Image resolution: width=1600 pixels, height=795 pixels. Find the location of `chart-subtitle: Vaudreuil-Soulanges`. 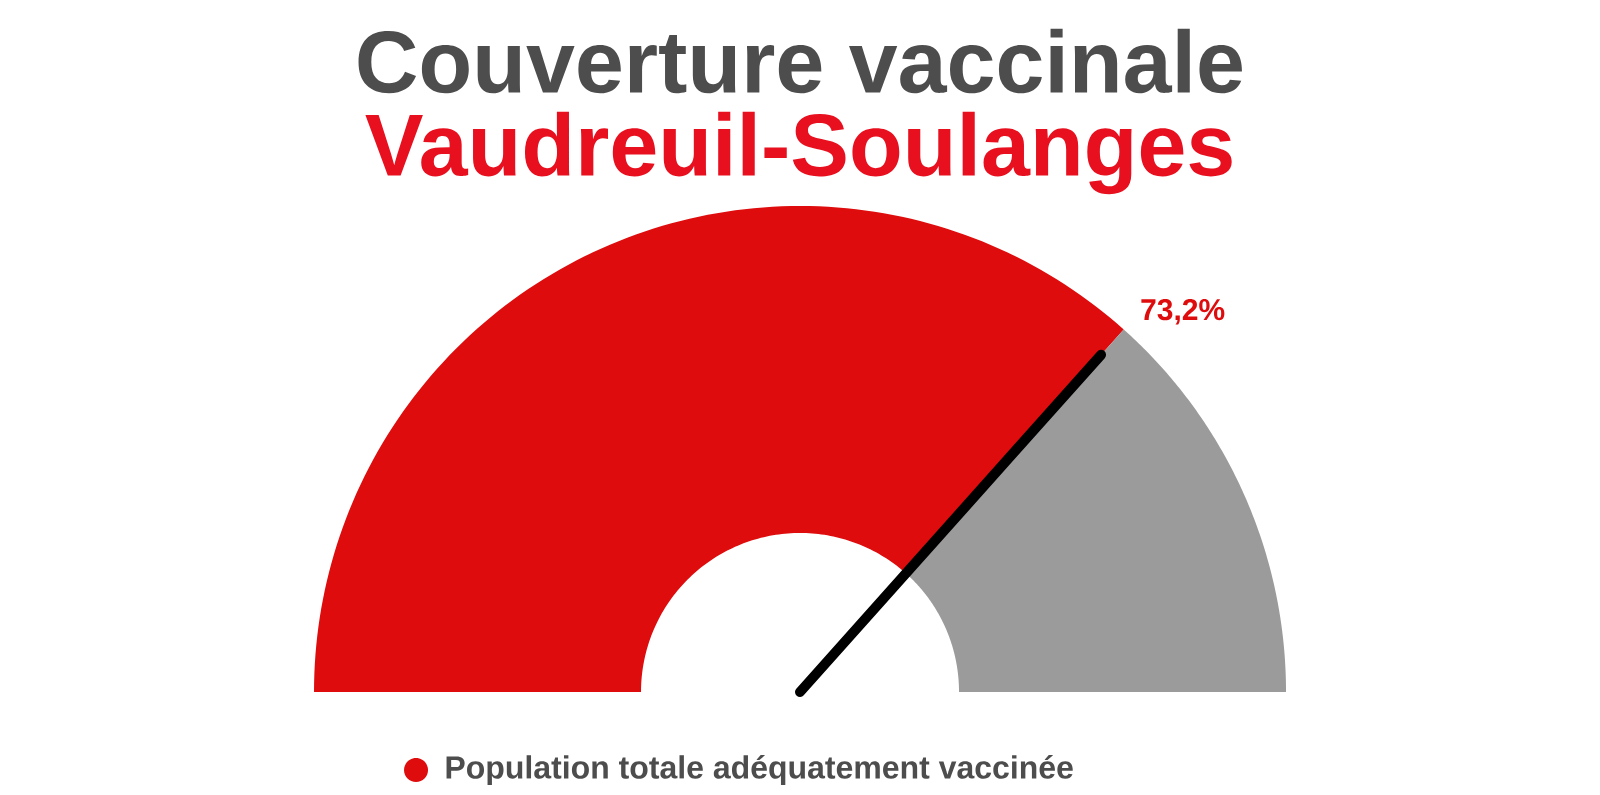

chart-subtitle: Vaudreuil-Soulanges is located at coordinates (798, 153).